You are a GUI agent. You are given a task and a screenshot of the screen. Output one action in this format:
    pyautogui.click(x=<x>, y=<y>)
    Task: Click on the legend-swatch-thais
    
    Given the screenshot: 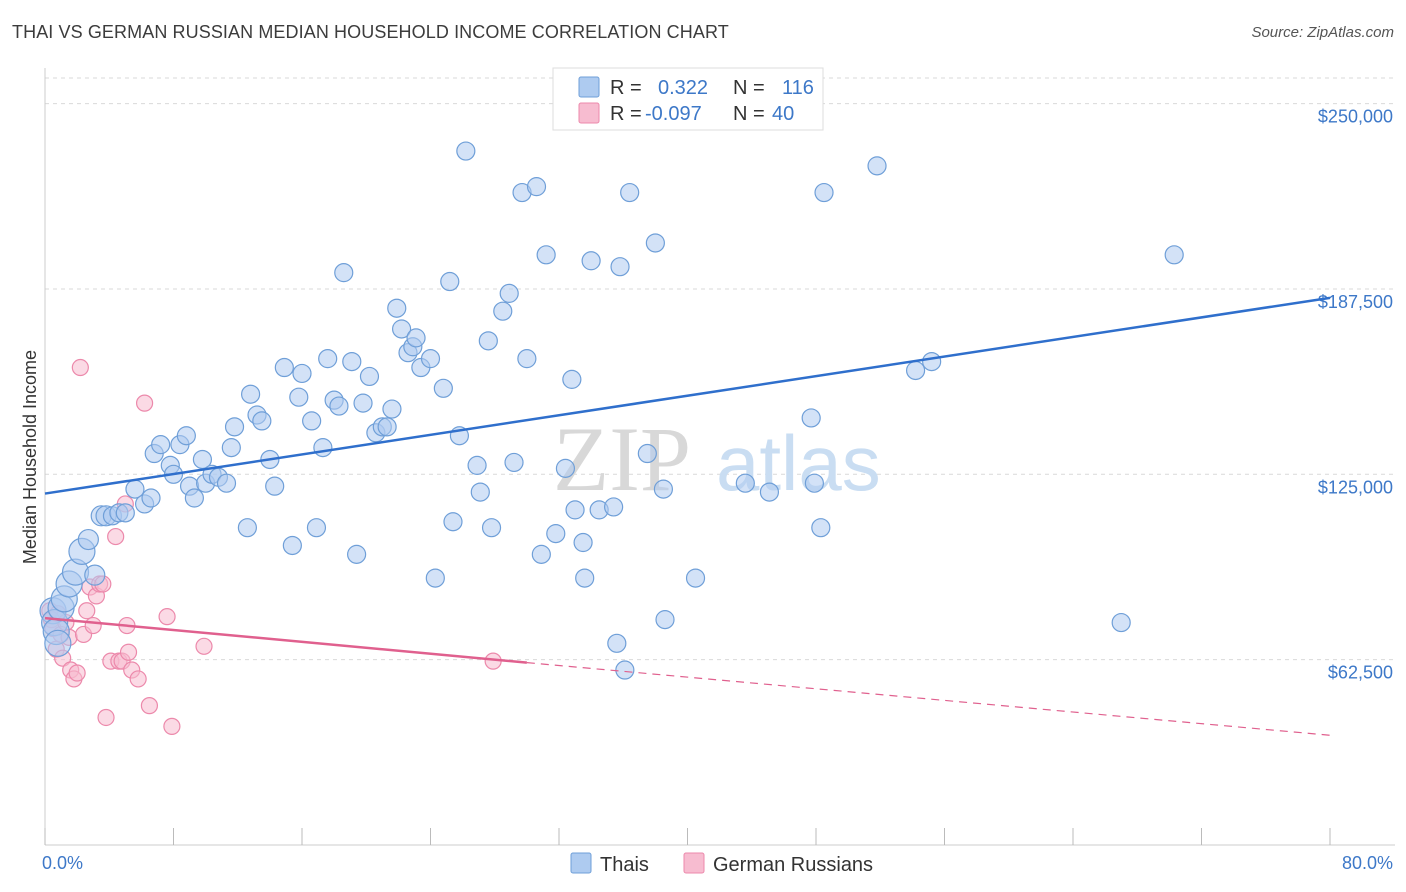 What is the action you would take?
    pyautogui.click(x=589, y=87)
    